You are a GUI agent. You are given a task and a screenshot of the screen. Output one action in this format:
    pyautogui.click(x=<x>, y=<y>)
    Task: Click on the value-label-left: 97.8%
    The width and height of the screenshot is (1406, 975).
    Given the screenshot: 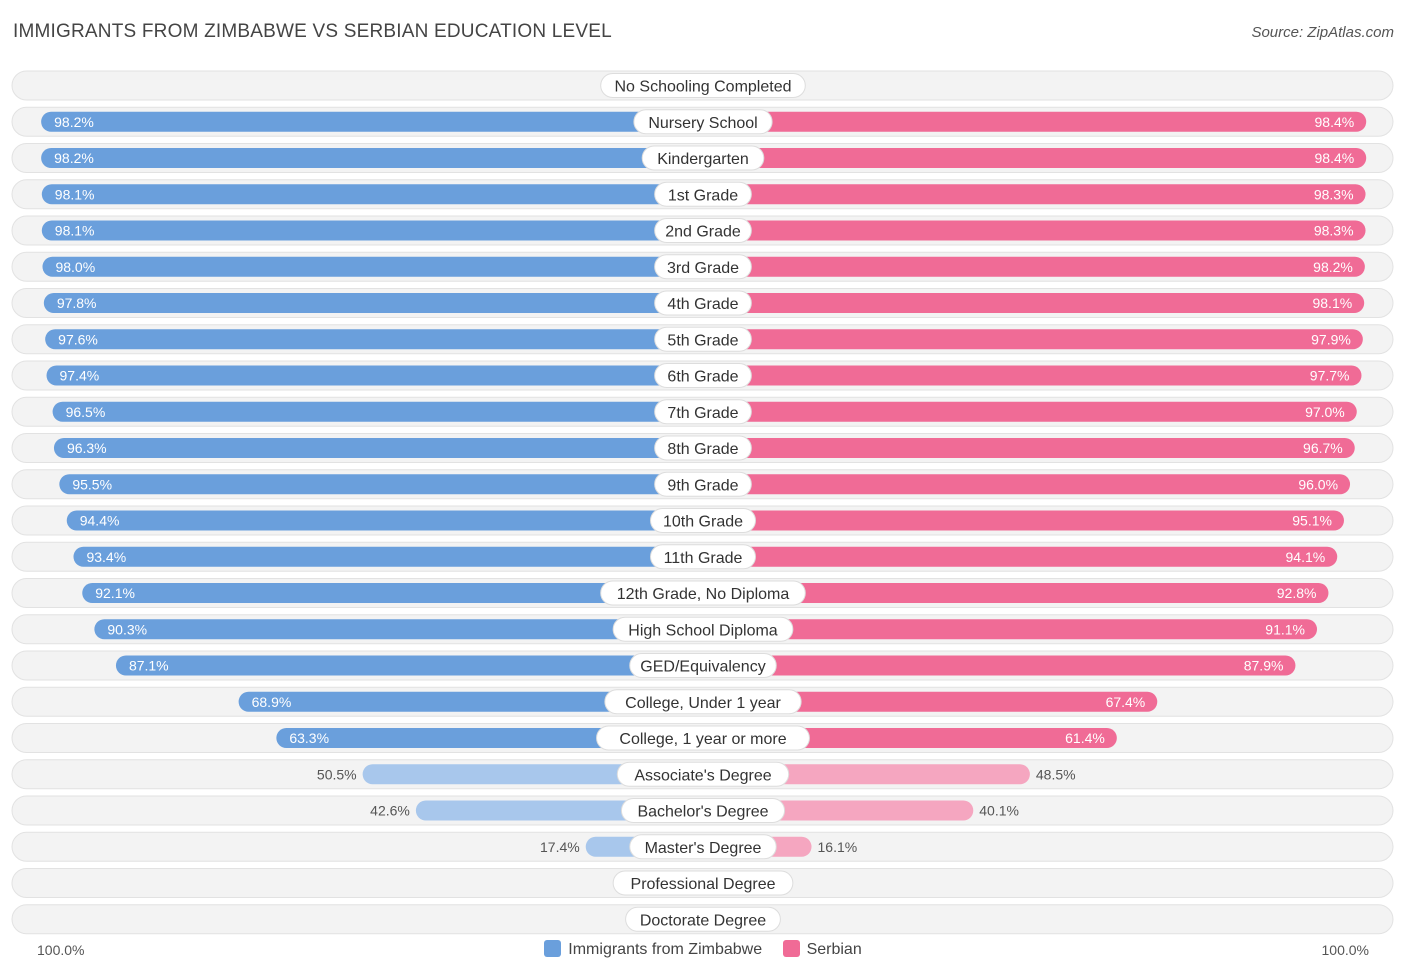 What is the action you would take?
    pyautogui.click(x=77, y=303)
    